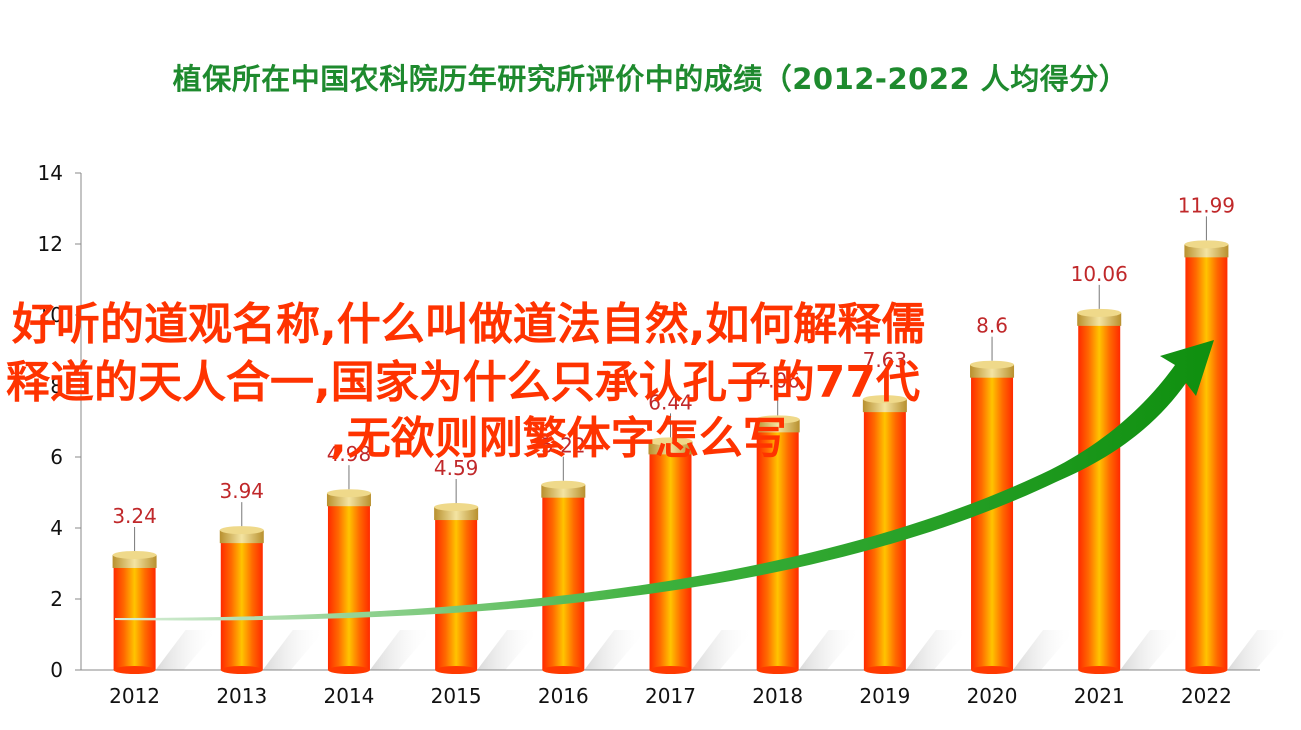 The image size is (1301, 730). I want to click on data-label: 5.22, so click(563, 446).